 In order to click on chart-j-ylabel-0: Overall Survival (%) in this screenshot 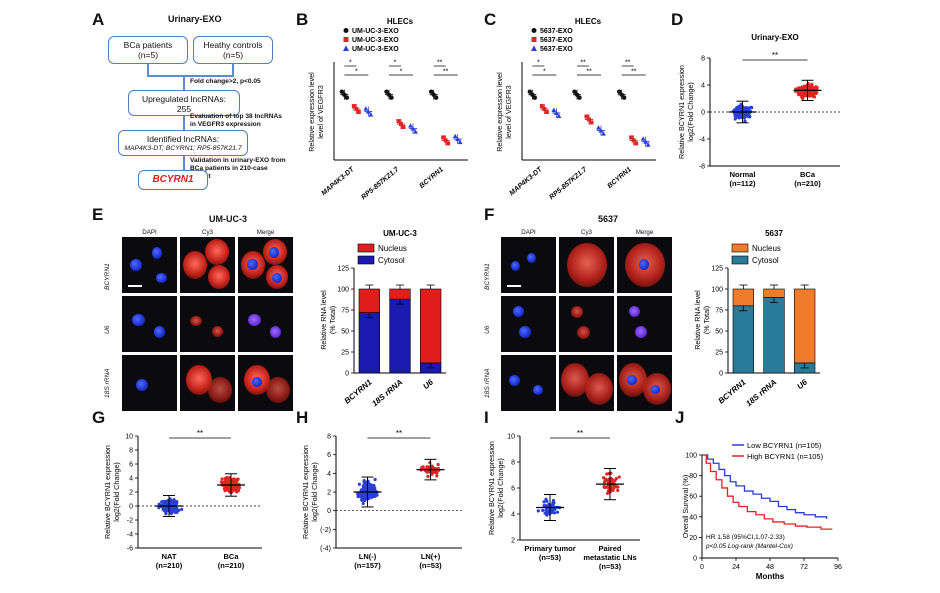, I will do `click(685, 507)`.